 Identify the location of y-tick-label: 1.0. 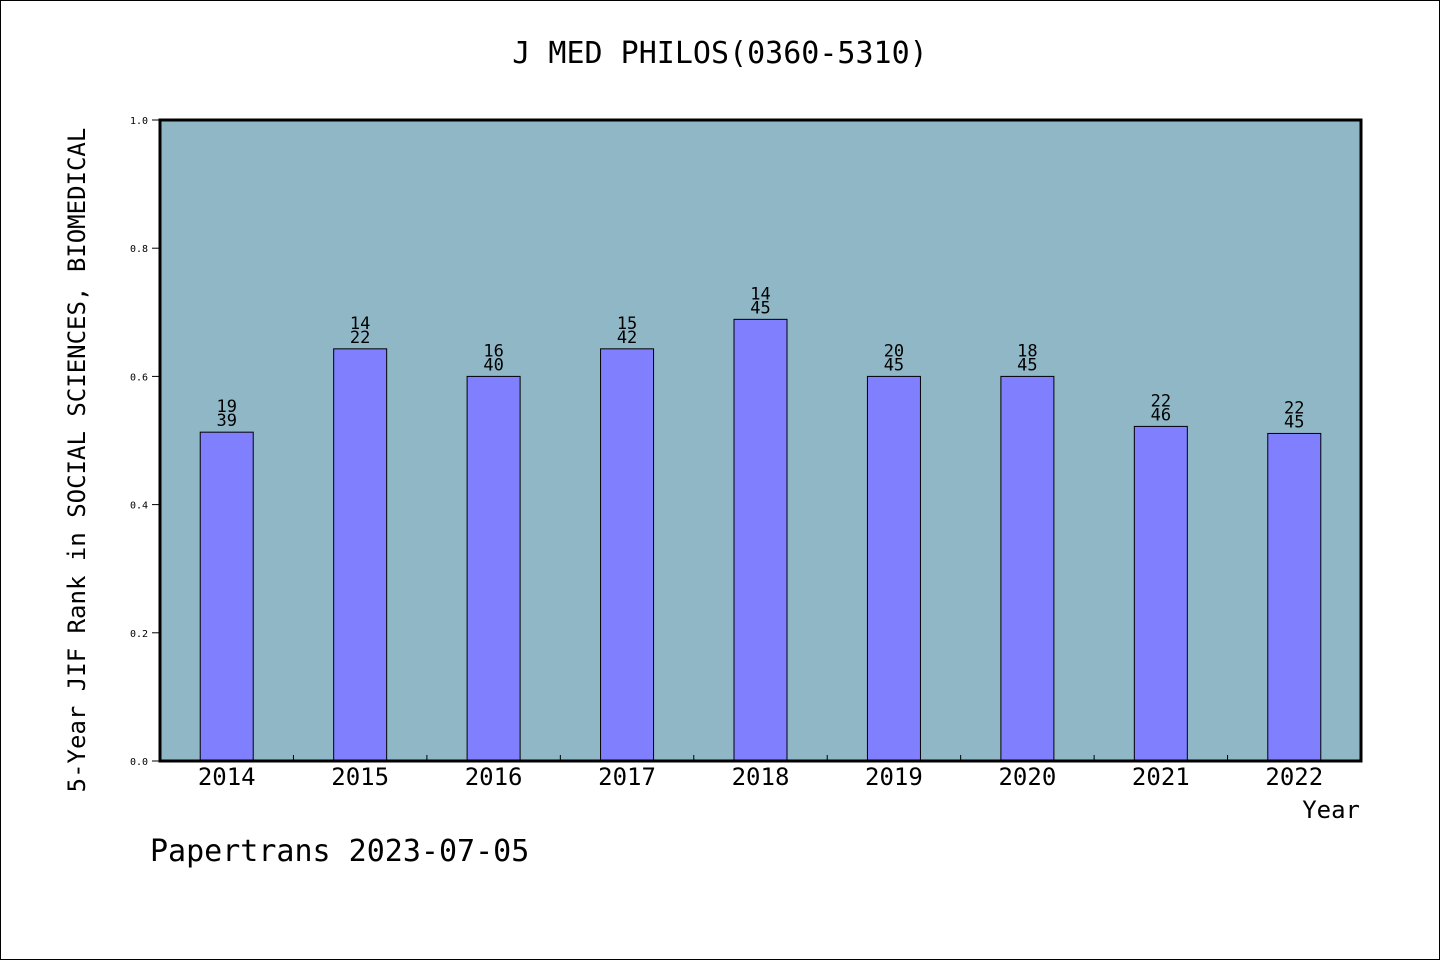
(139, 121).